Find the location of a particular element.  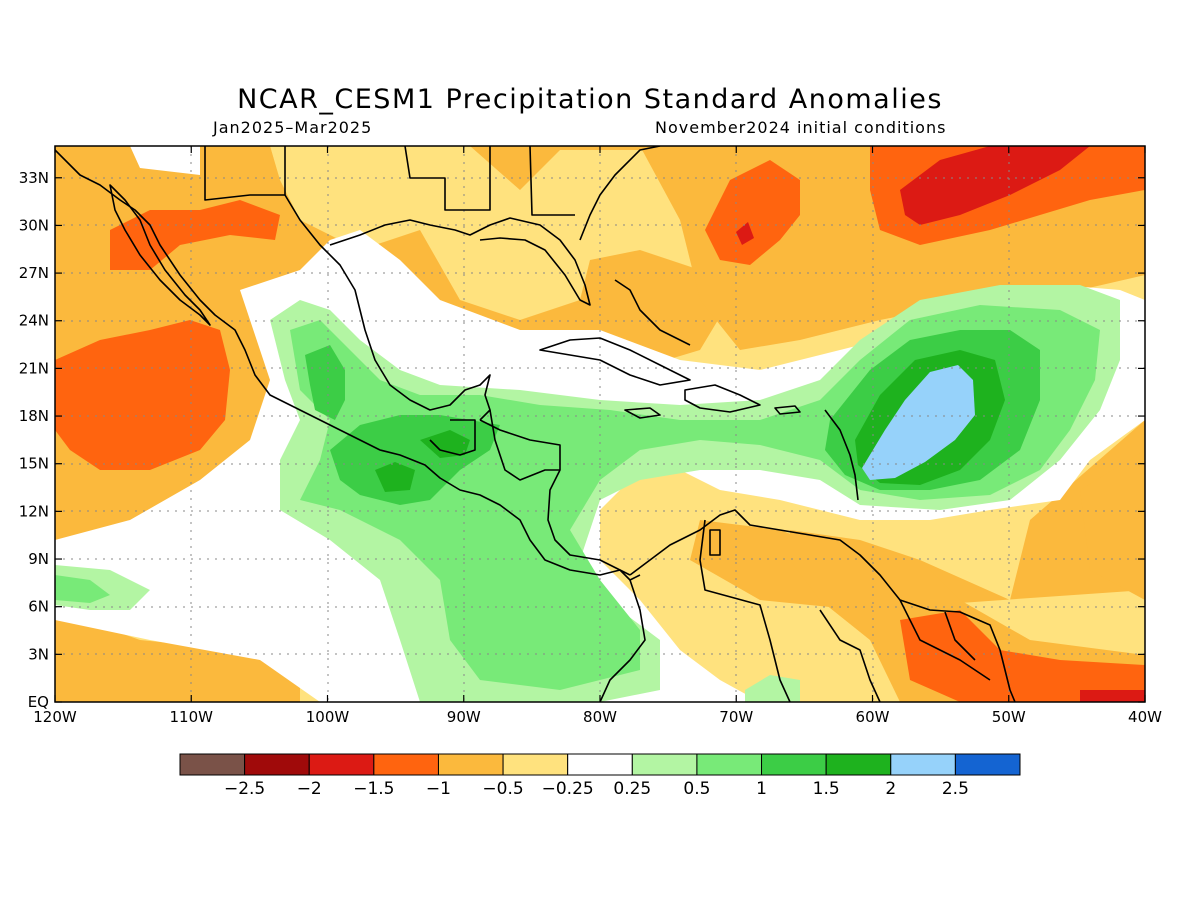

colorbar-label: −0.25 is located at coordinates (568, 789).